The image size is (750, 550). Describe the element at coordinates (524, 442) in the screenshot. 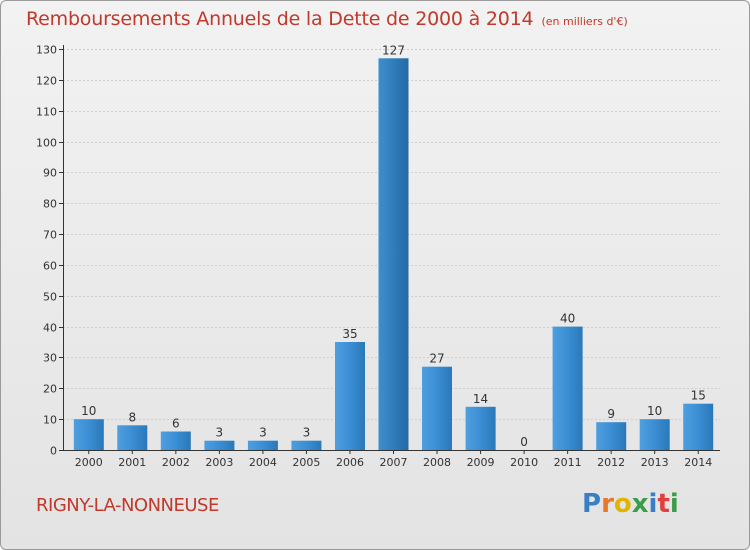

I see `data-label-2010: 0` at that location.